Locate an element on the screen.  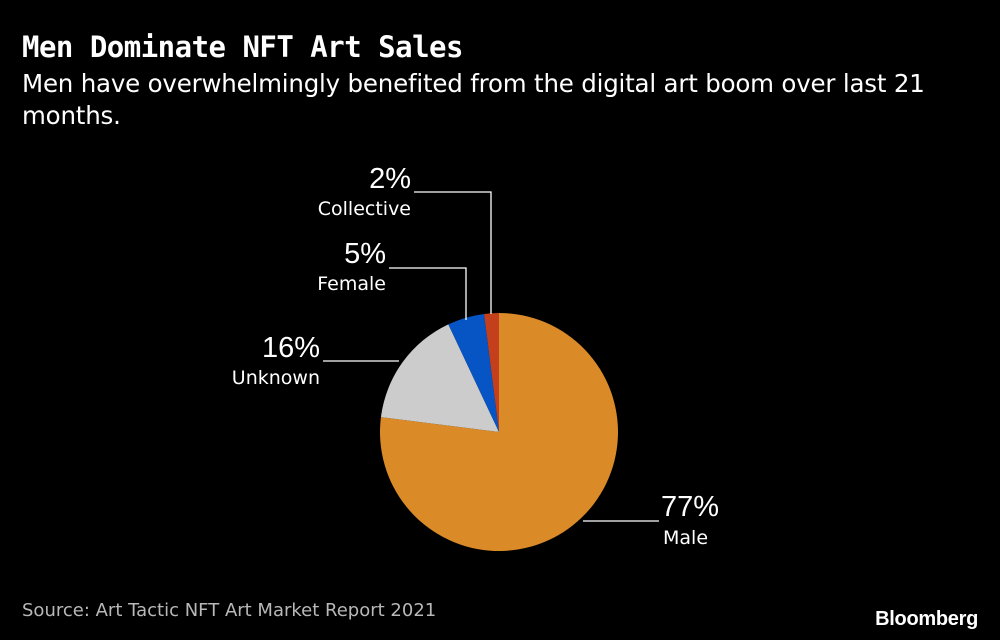
leader-line-female is located at coordinates (428, 293).